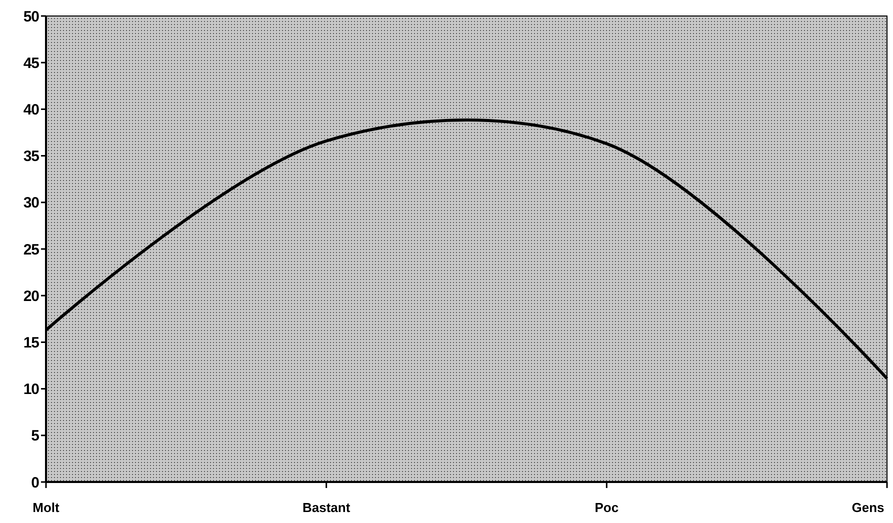 The height and width of the screenshot is (523, 893). I want to click on y-tick-label: 20, so click(31, 296).